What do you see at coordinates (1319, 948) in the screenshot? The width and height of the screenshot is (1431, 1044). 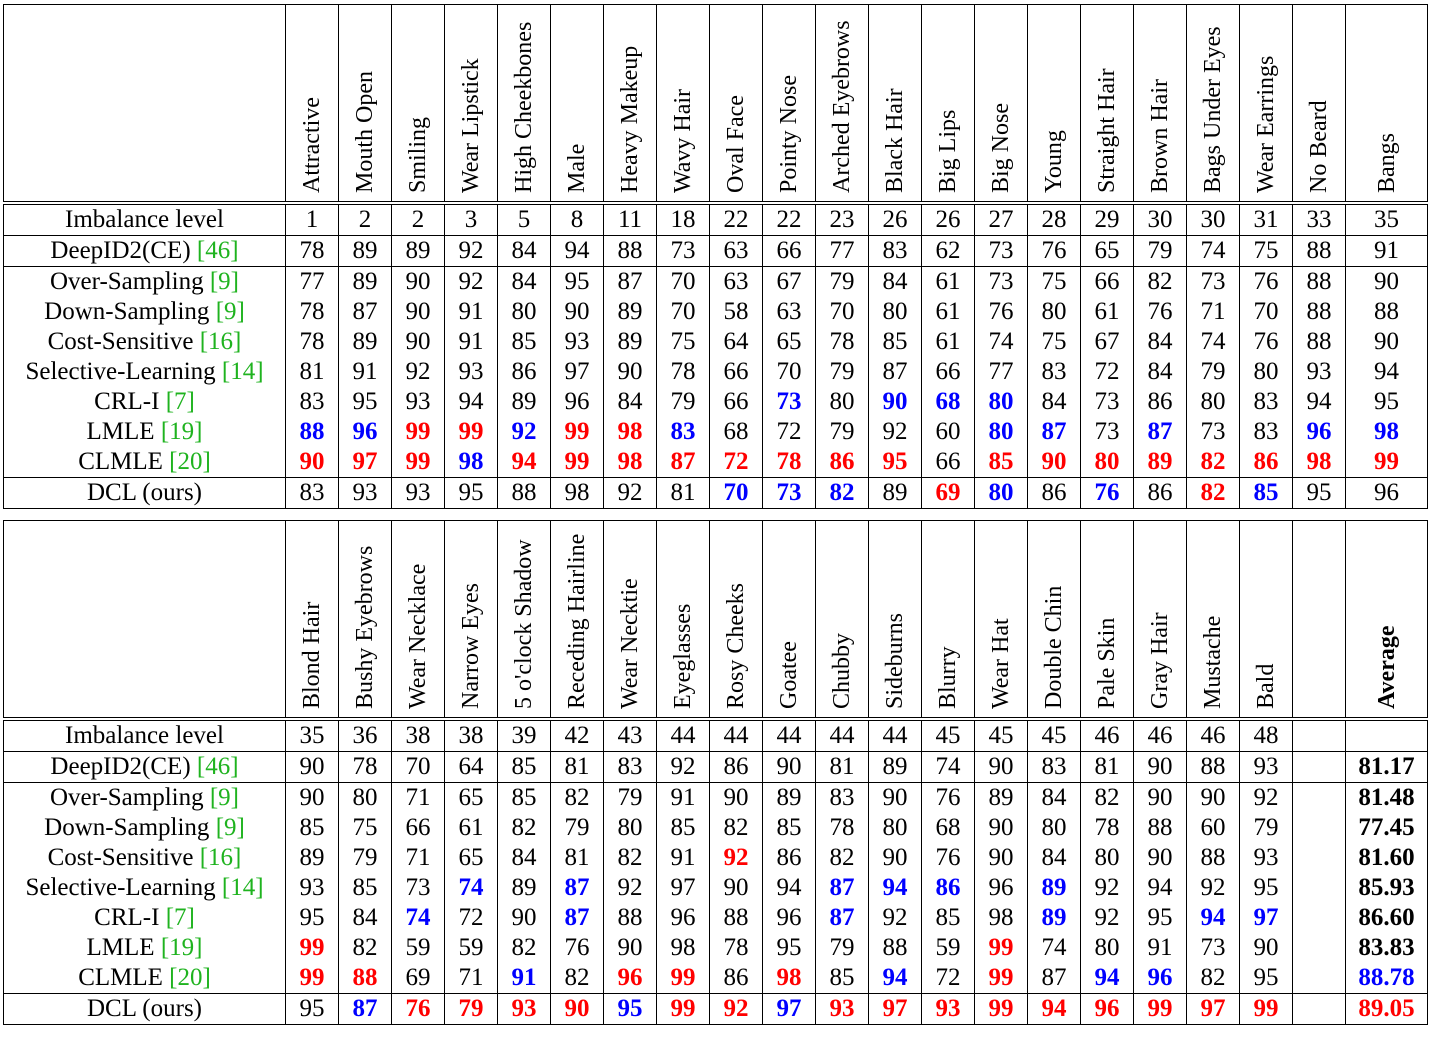 I see `value-cell` at bounding box center [1319, 948].